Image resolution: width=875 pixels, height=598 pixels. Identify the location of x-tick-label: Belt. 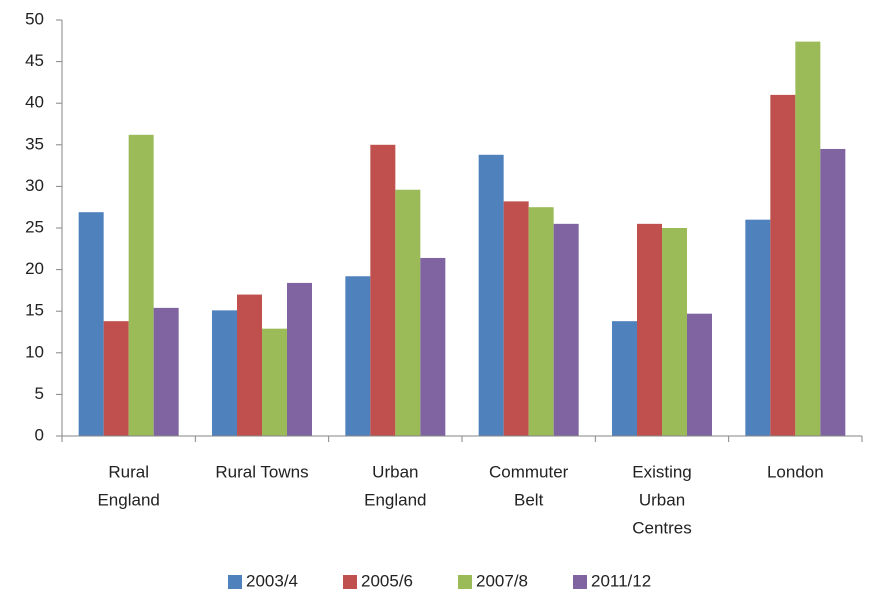
(529, 499).